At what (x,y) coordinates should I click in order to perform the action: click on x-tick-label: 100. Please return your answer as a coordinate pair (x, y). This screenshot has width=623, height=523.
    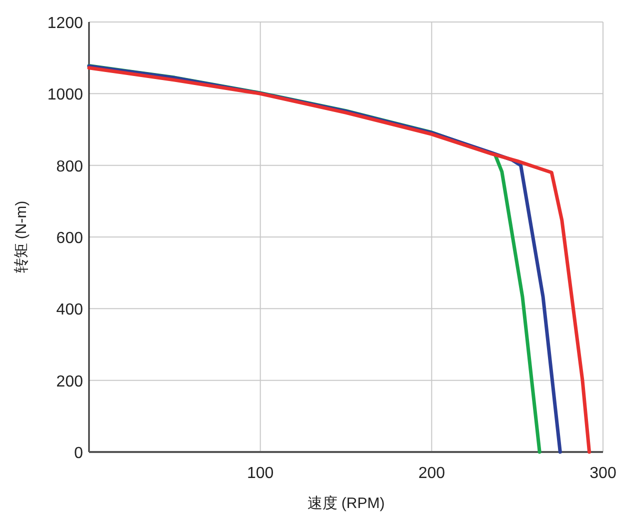
    Looking at the image, I should click on (260, 473).